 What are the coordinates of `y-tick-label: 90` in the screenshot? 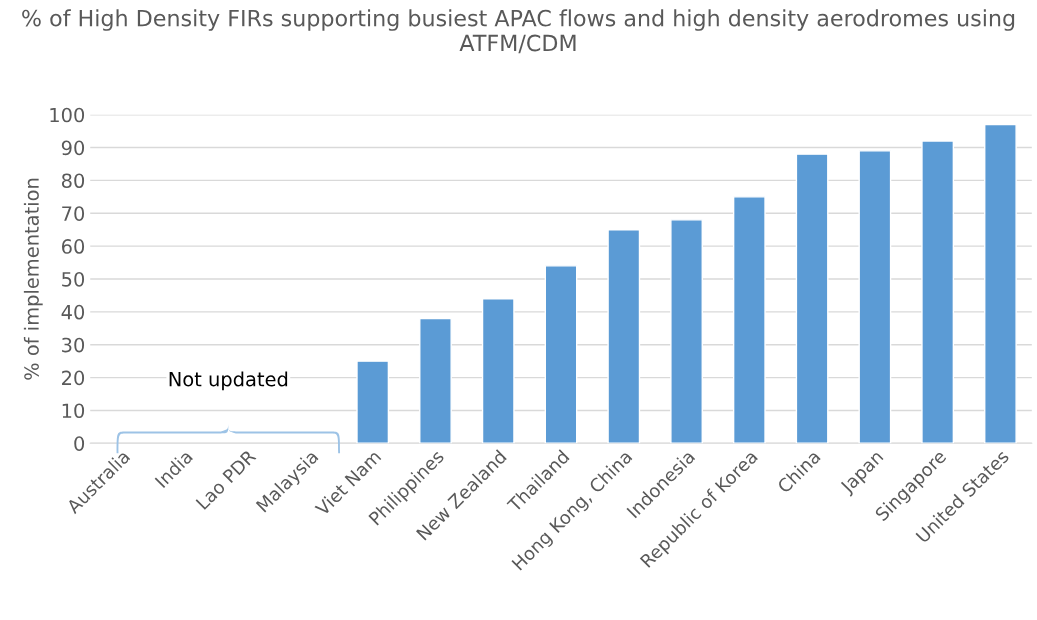 It's located at (73, 148).